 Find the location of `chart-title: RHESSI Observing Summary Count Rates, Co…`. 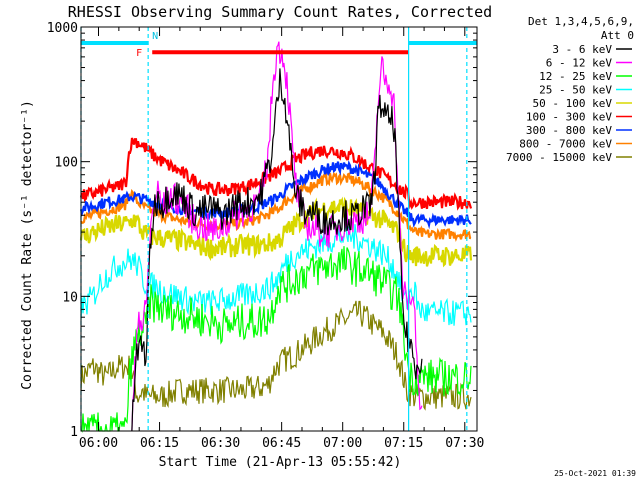

chart-title: RHESSI Observing Summary Count Rates, Co… is located at coordinates (280, 12).